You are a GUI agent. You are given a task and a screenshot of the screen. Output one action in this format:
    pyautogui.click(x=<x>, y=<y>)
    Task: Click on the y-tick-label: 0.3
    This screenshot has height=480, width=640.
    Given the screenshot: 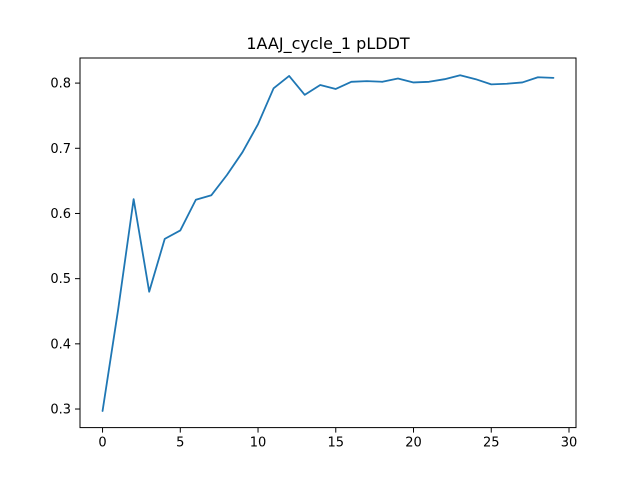 What is the action you would take?
    pyautogui.click(x=60, y=410)
    